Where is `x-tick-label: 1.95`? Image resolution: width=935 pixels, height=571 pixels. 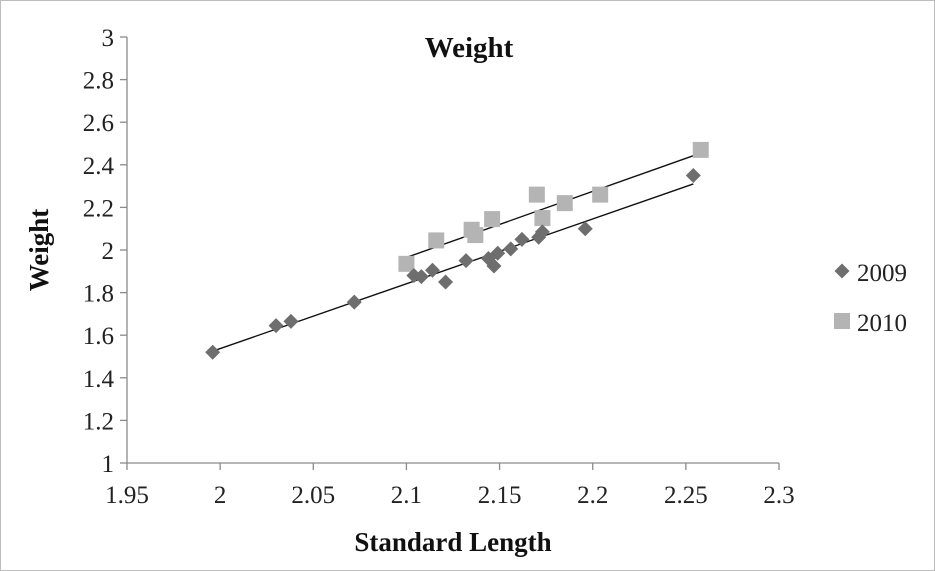
x-tick-label: 1.95 is located at coordinates (127, 495).